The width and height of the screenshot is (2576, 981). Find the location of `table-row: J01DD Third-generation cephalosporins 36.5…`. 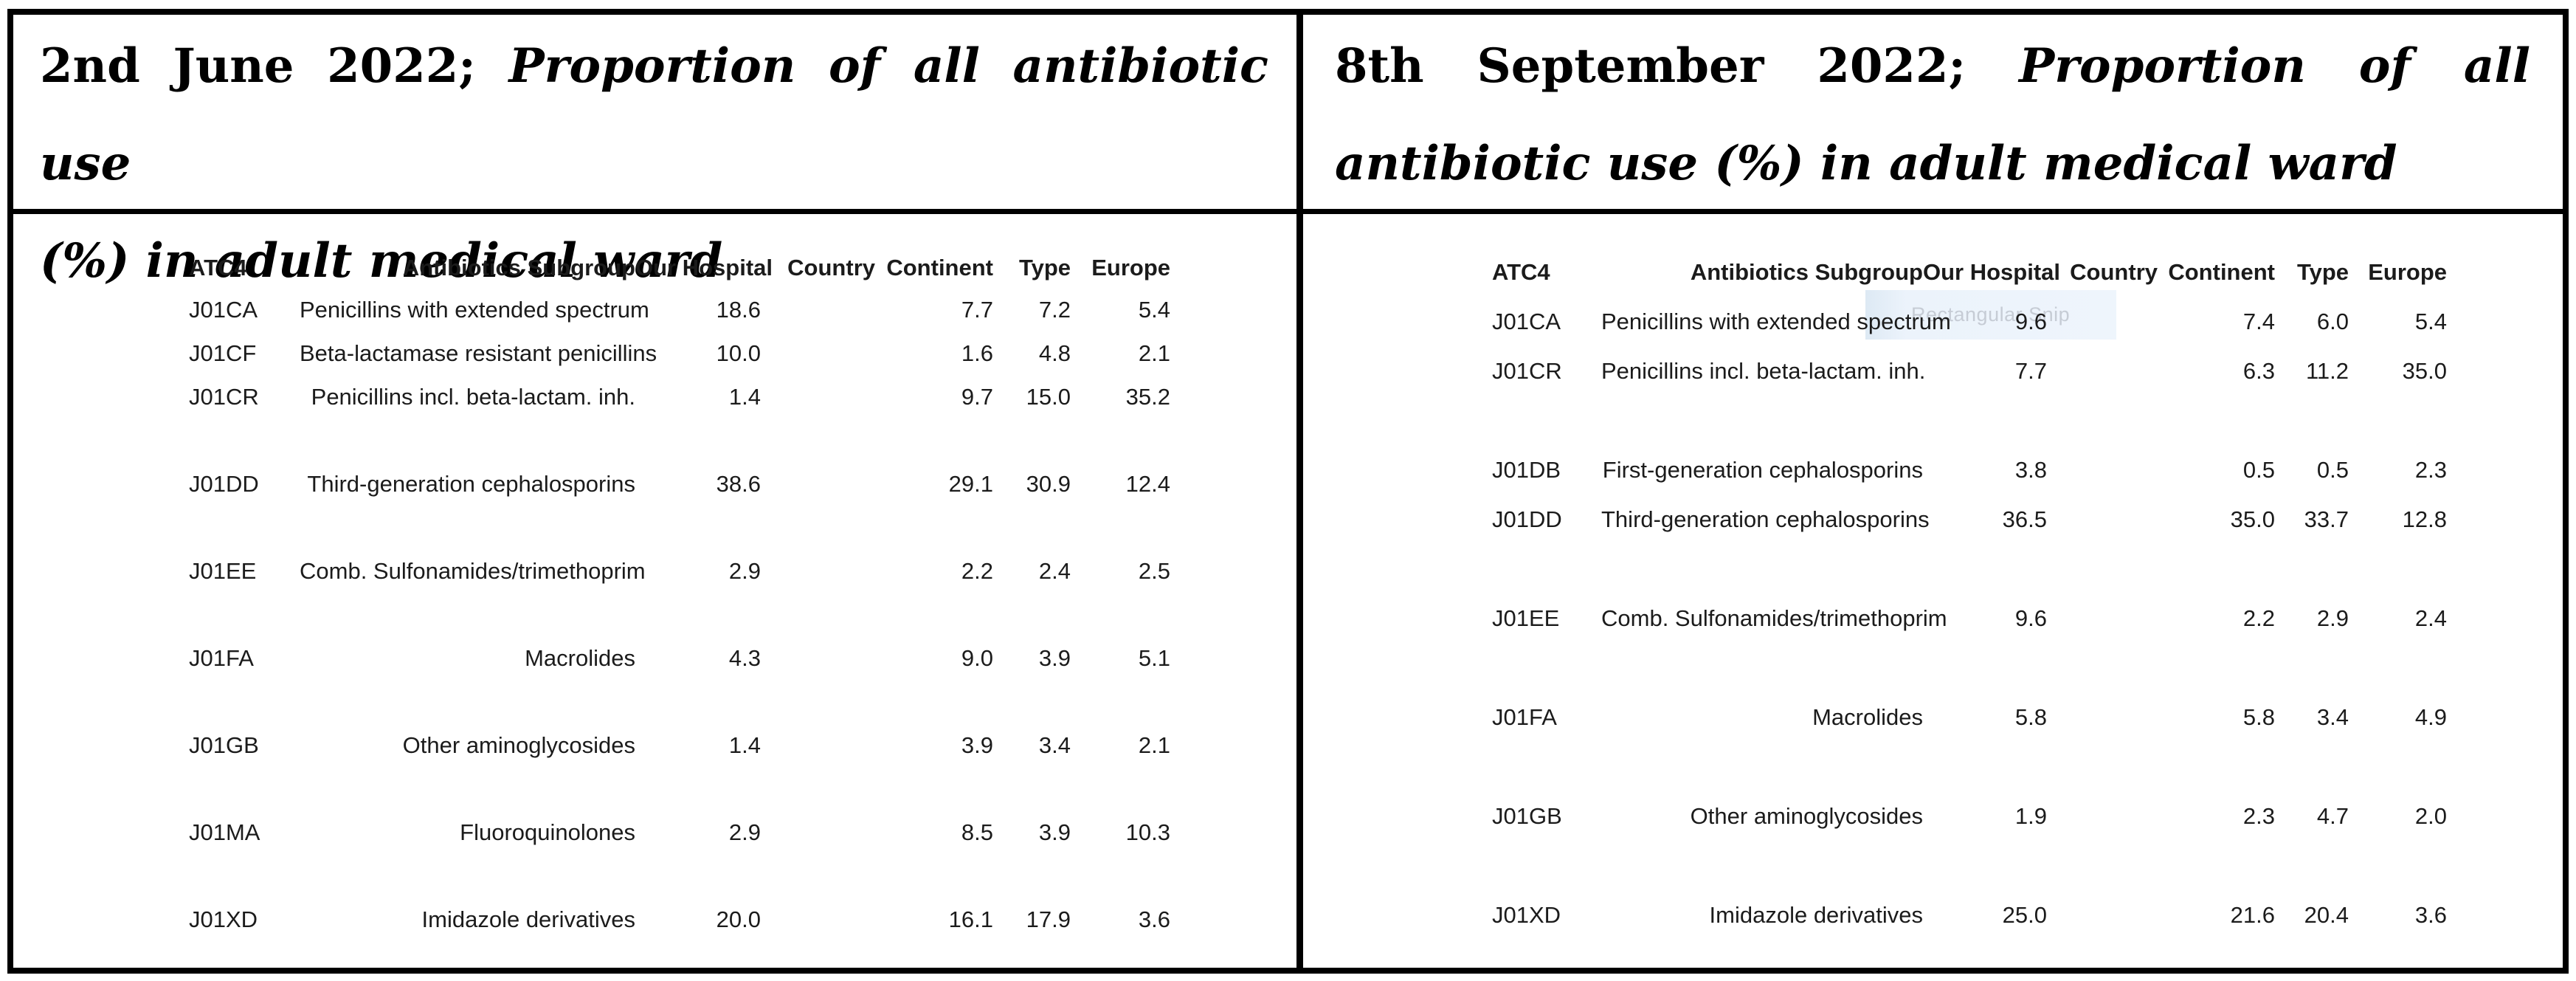

table-row: J01DD Third-generation cephalosporins 36.5… is located at coordinates (1970, 519).